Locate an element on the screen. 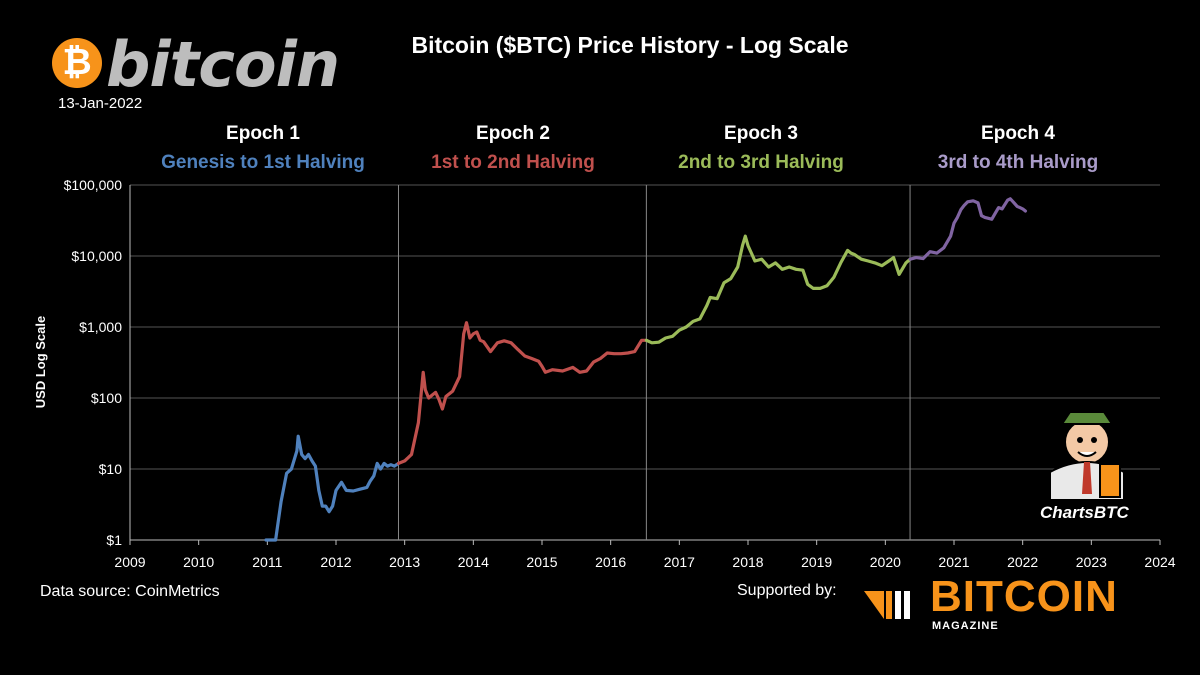 The image size is (1200, 675). epoch-2-title: Epoch 2 is located at coordinates (513, 133).